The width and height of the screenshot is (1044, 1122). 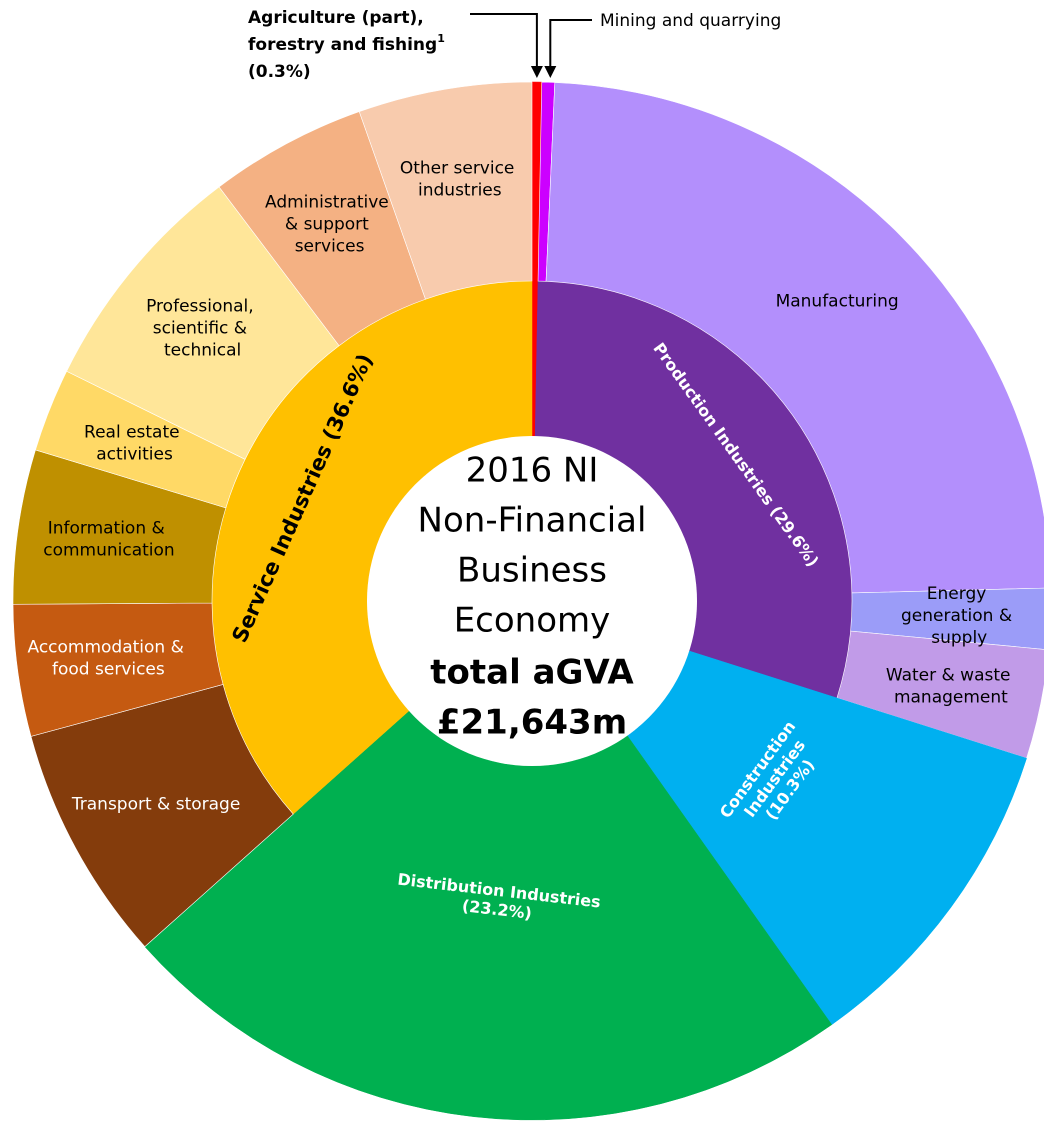 What do you see at coordinates (460, 169) in the screenshot?
I see `subgroup-name-line: Other service` at bounding box center [460, 169].